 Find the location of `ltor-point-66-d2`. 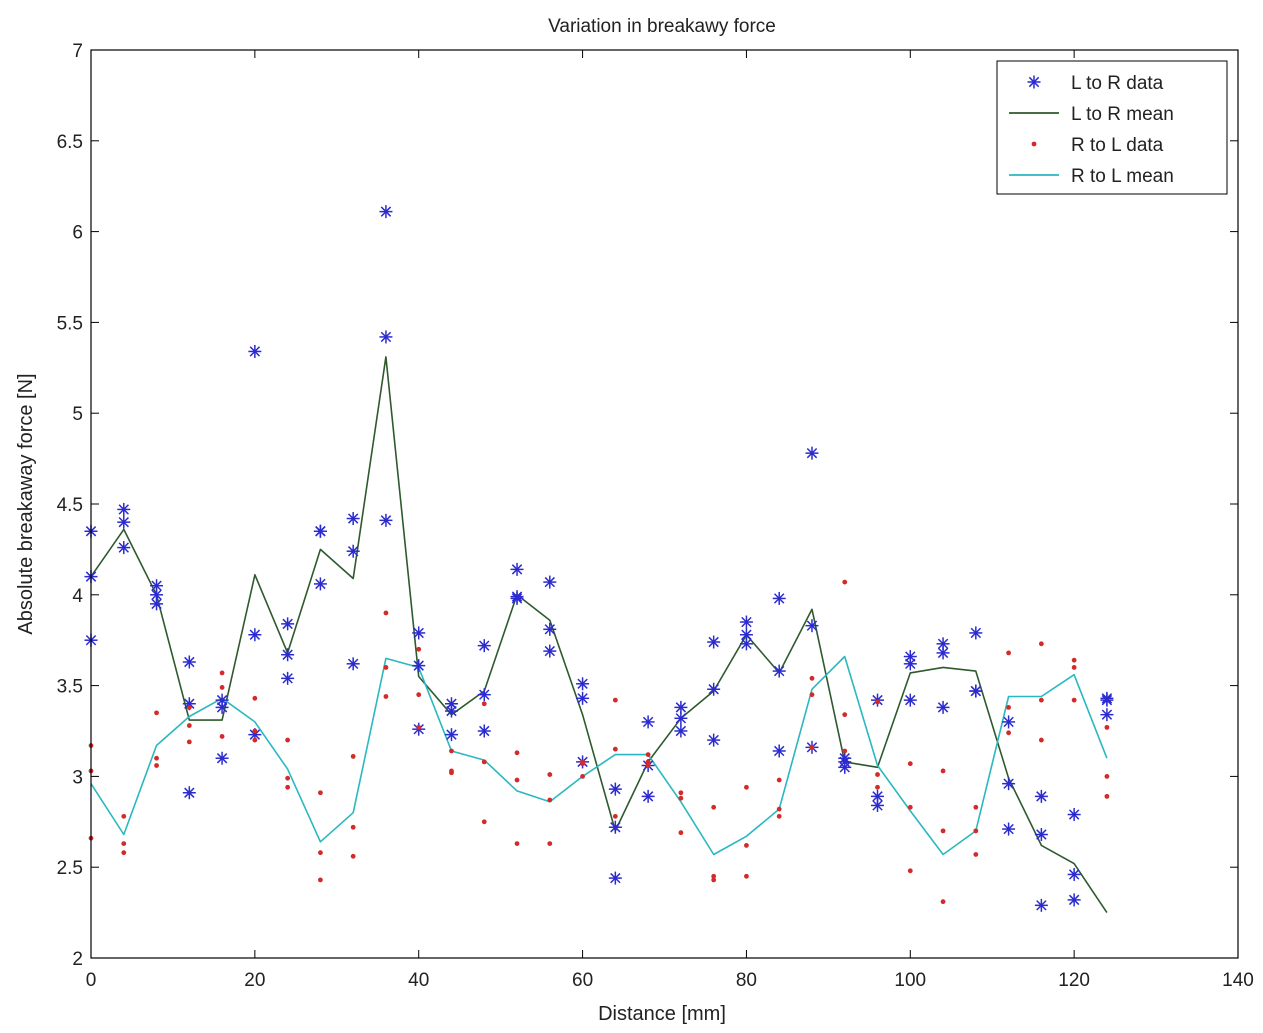

ltor-point-66-d2 is located at coordinates (812, 453).